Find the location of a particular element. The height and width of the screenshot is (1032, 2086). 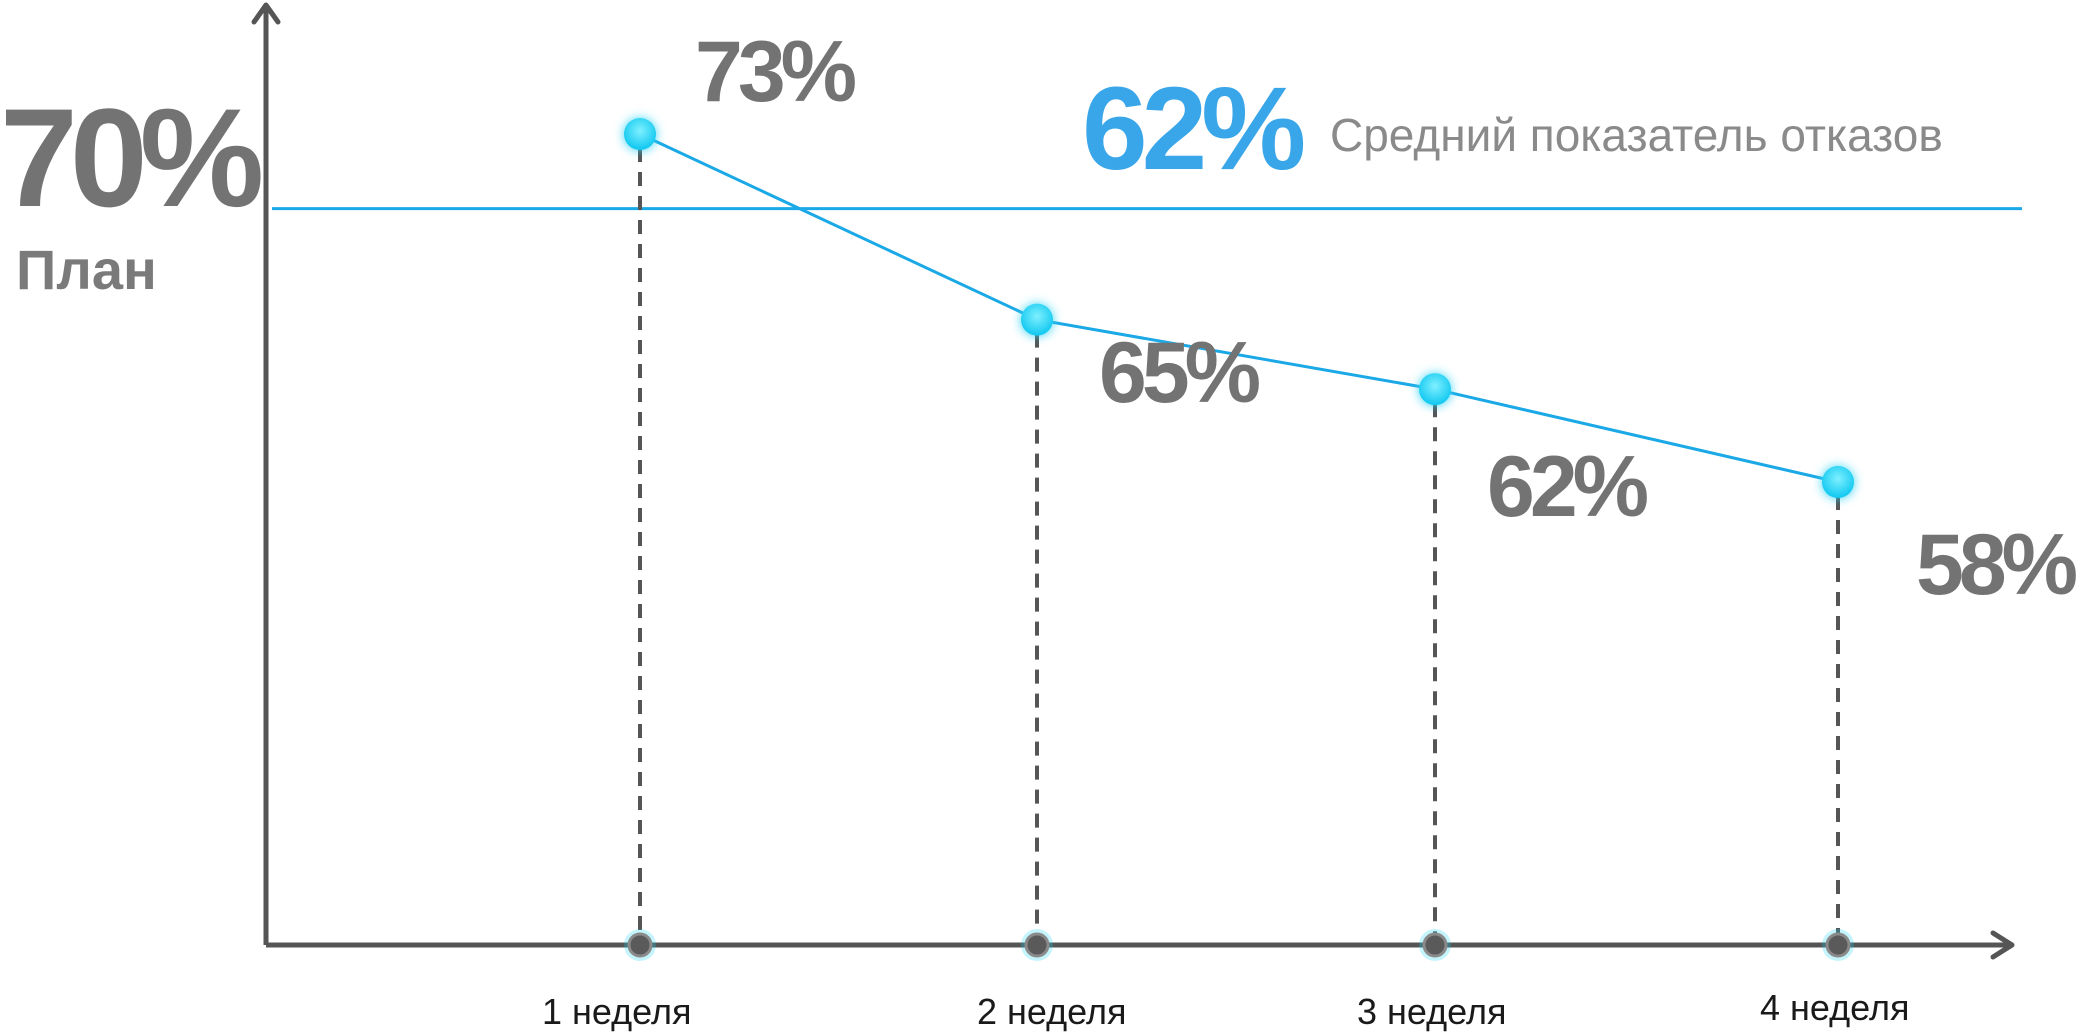

average-value: 62% is located at coordinates (1194, 129).